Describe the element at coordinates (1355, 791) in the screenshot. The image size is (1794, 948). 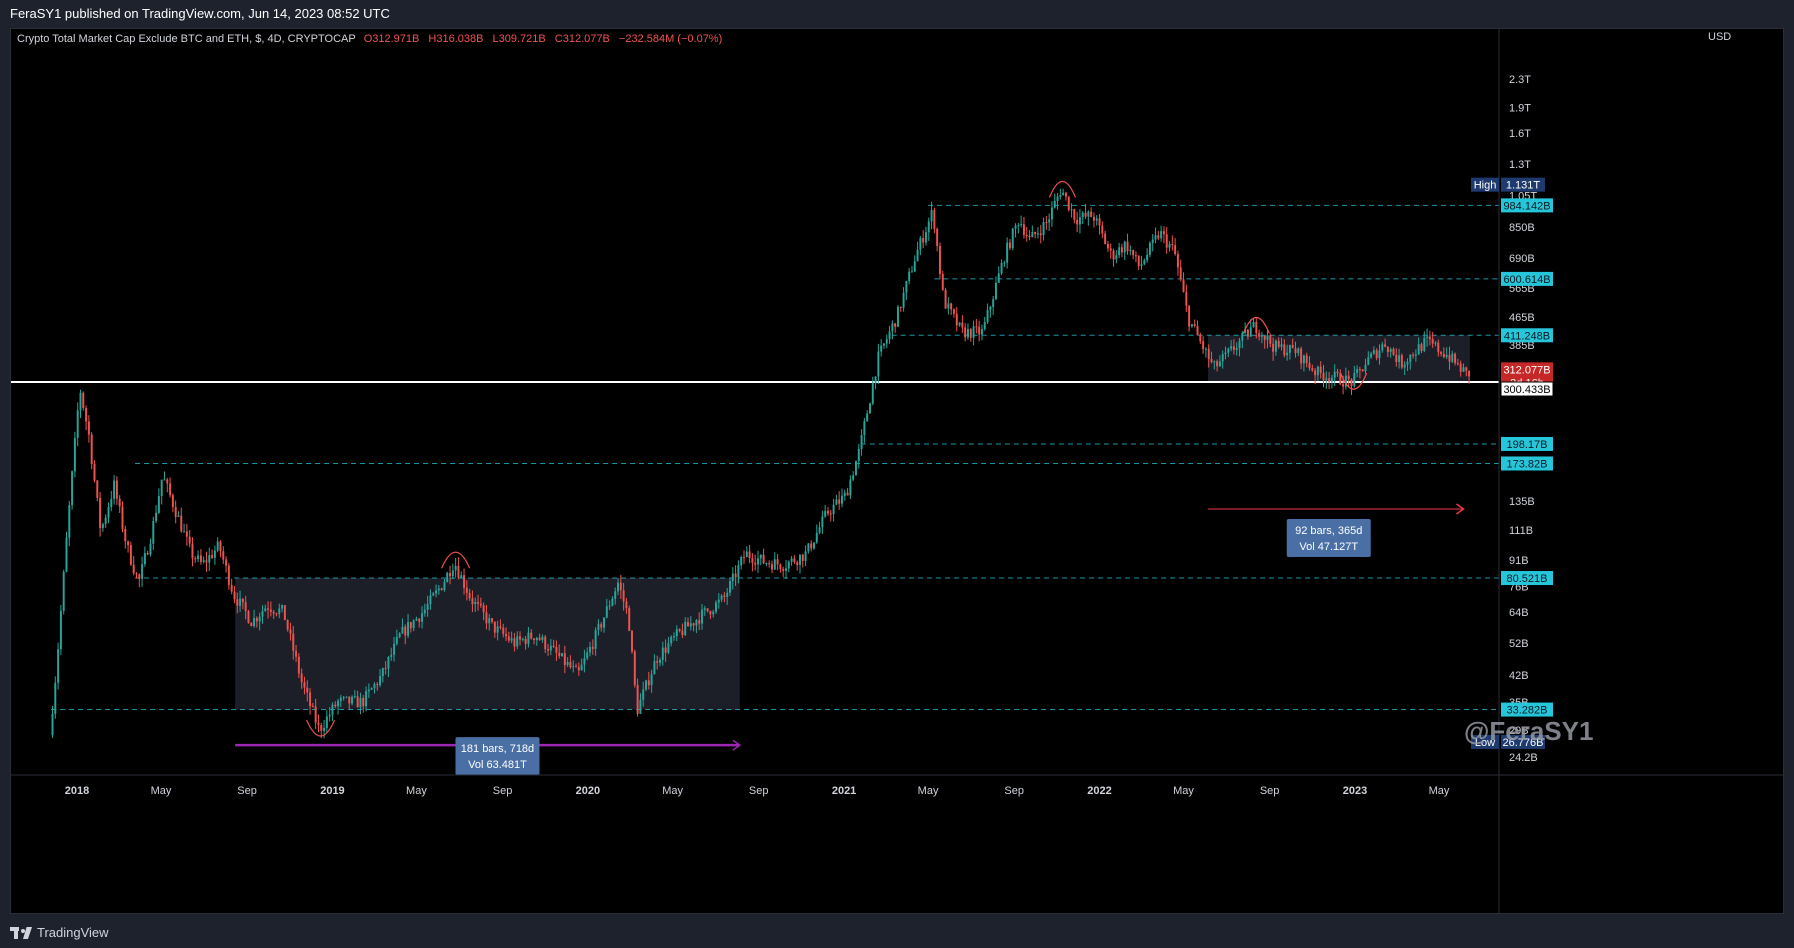
I see `x-tick-label: 2023` at that location.